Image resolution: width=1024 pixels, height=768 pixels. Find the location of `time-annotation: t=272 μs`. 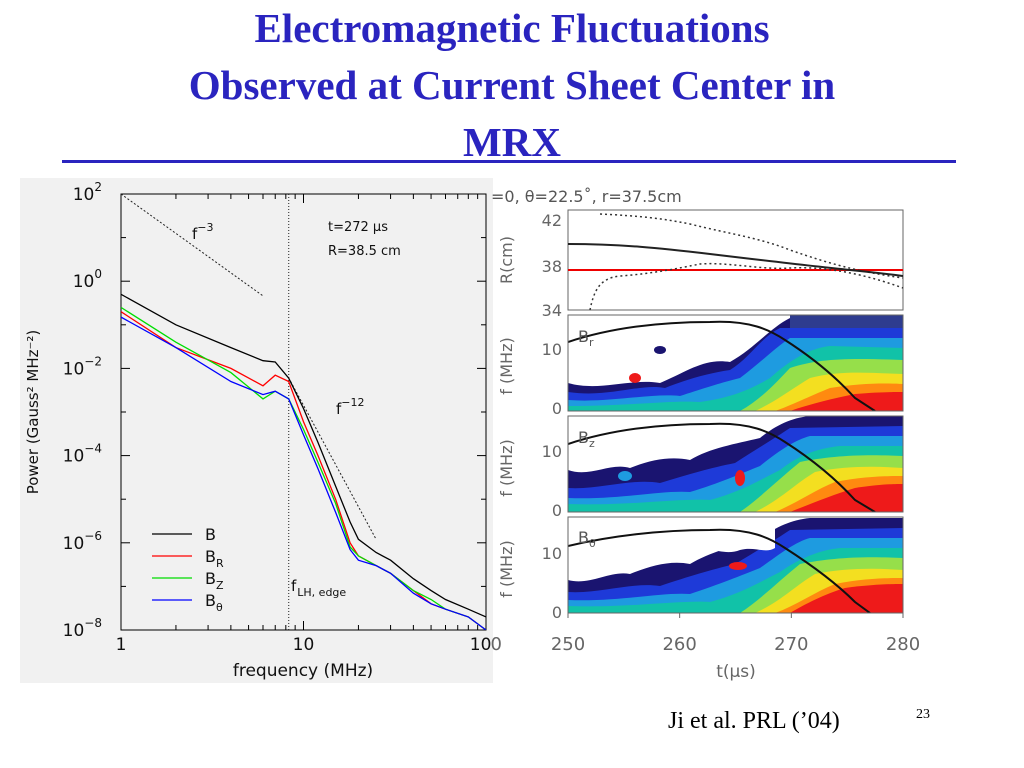

time-annotation: t=272 μs is located at coordinates (358, 227).